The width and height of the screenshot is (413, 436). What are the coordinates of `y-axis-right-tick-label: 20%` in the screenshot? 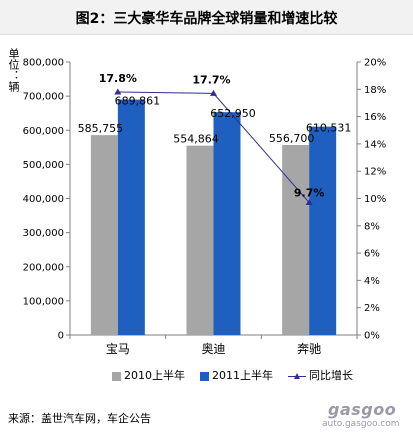 It's located at (375, 63).